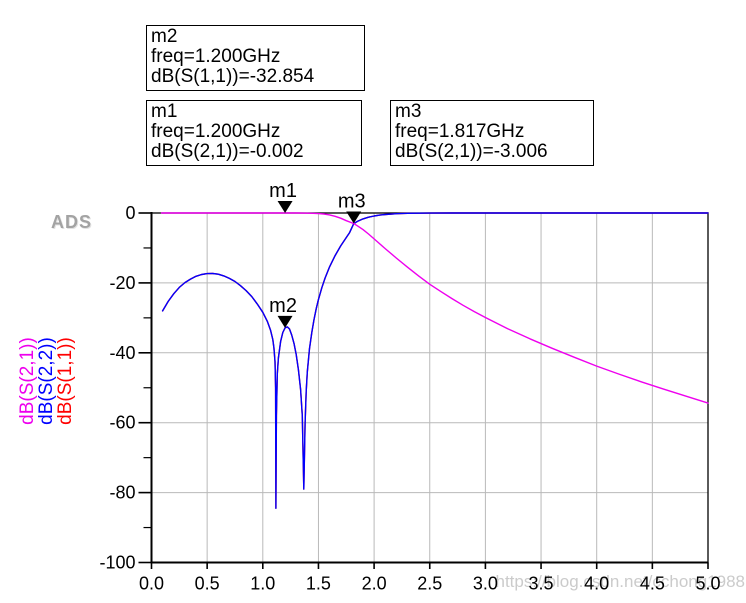  I want to click on marker-m3-name: m3, so click(408, 111).